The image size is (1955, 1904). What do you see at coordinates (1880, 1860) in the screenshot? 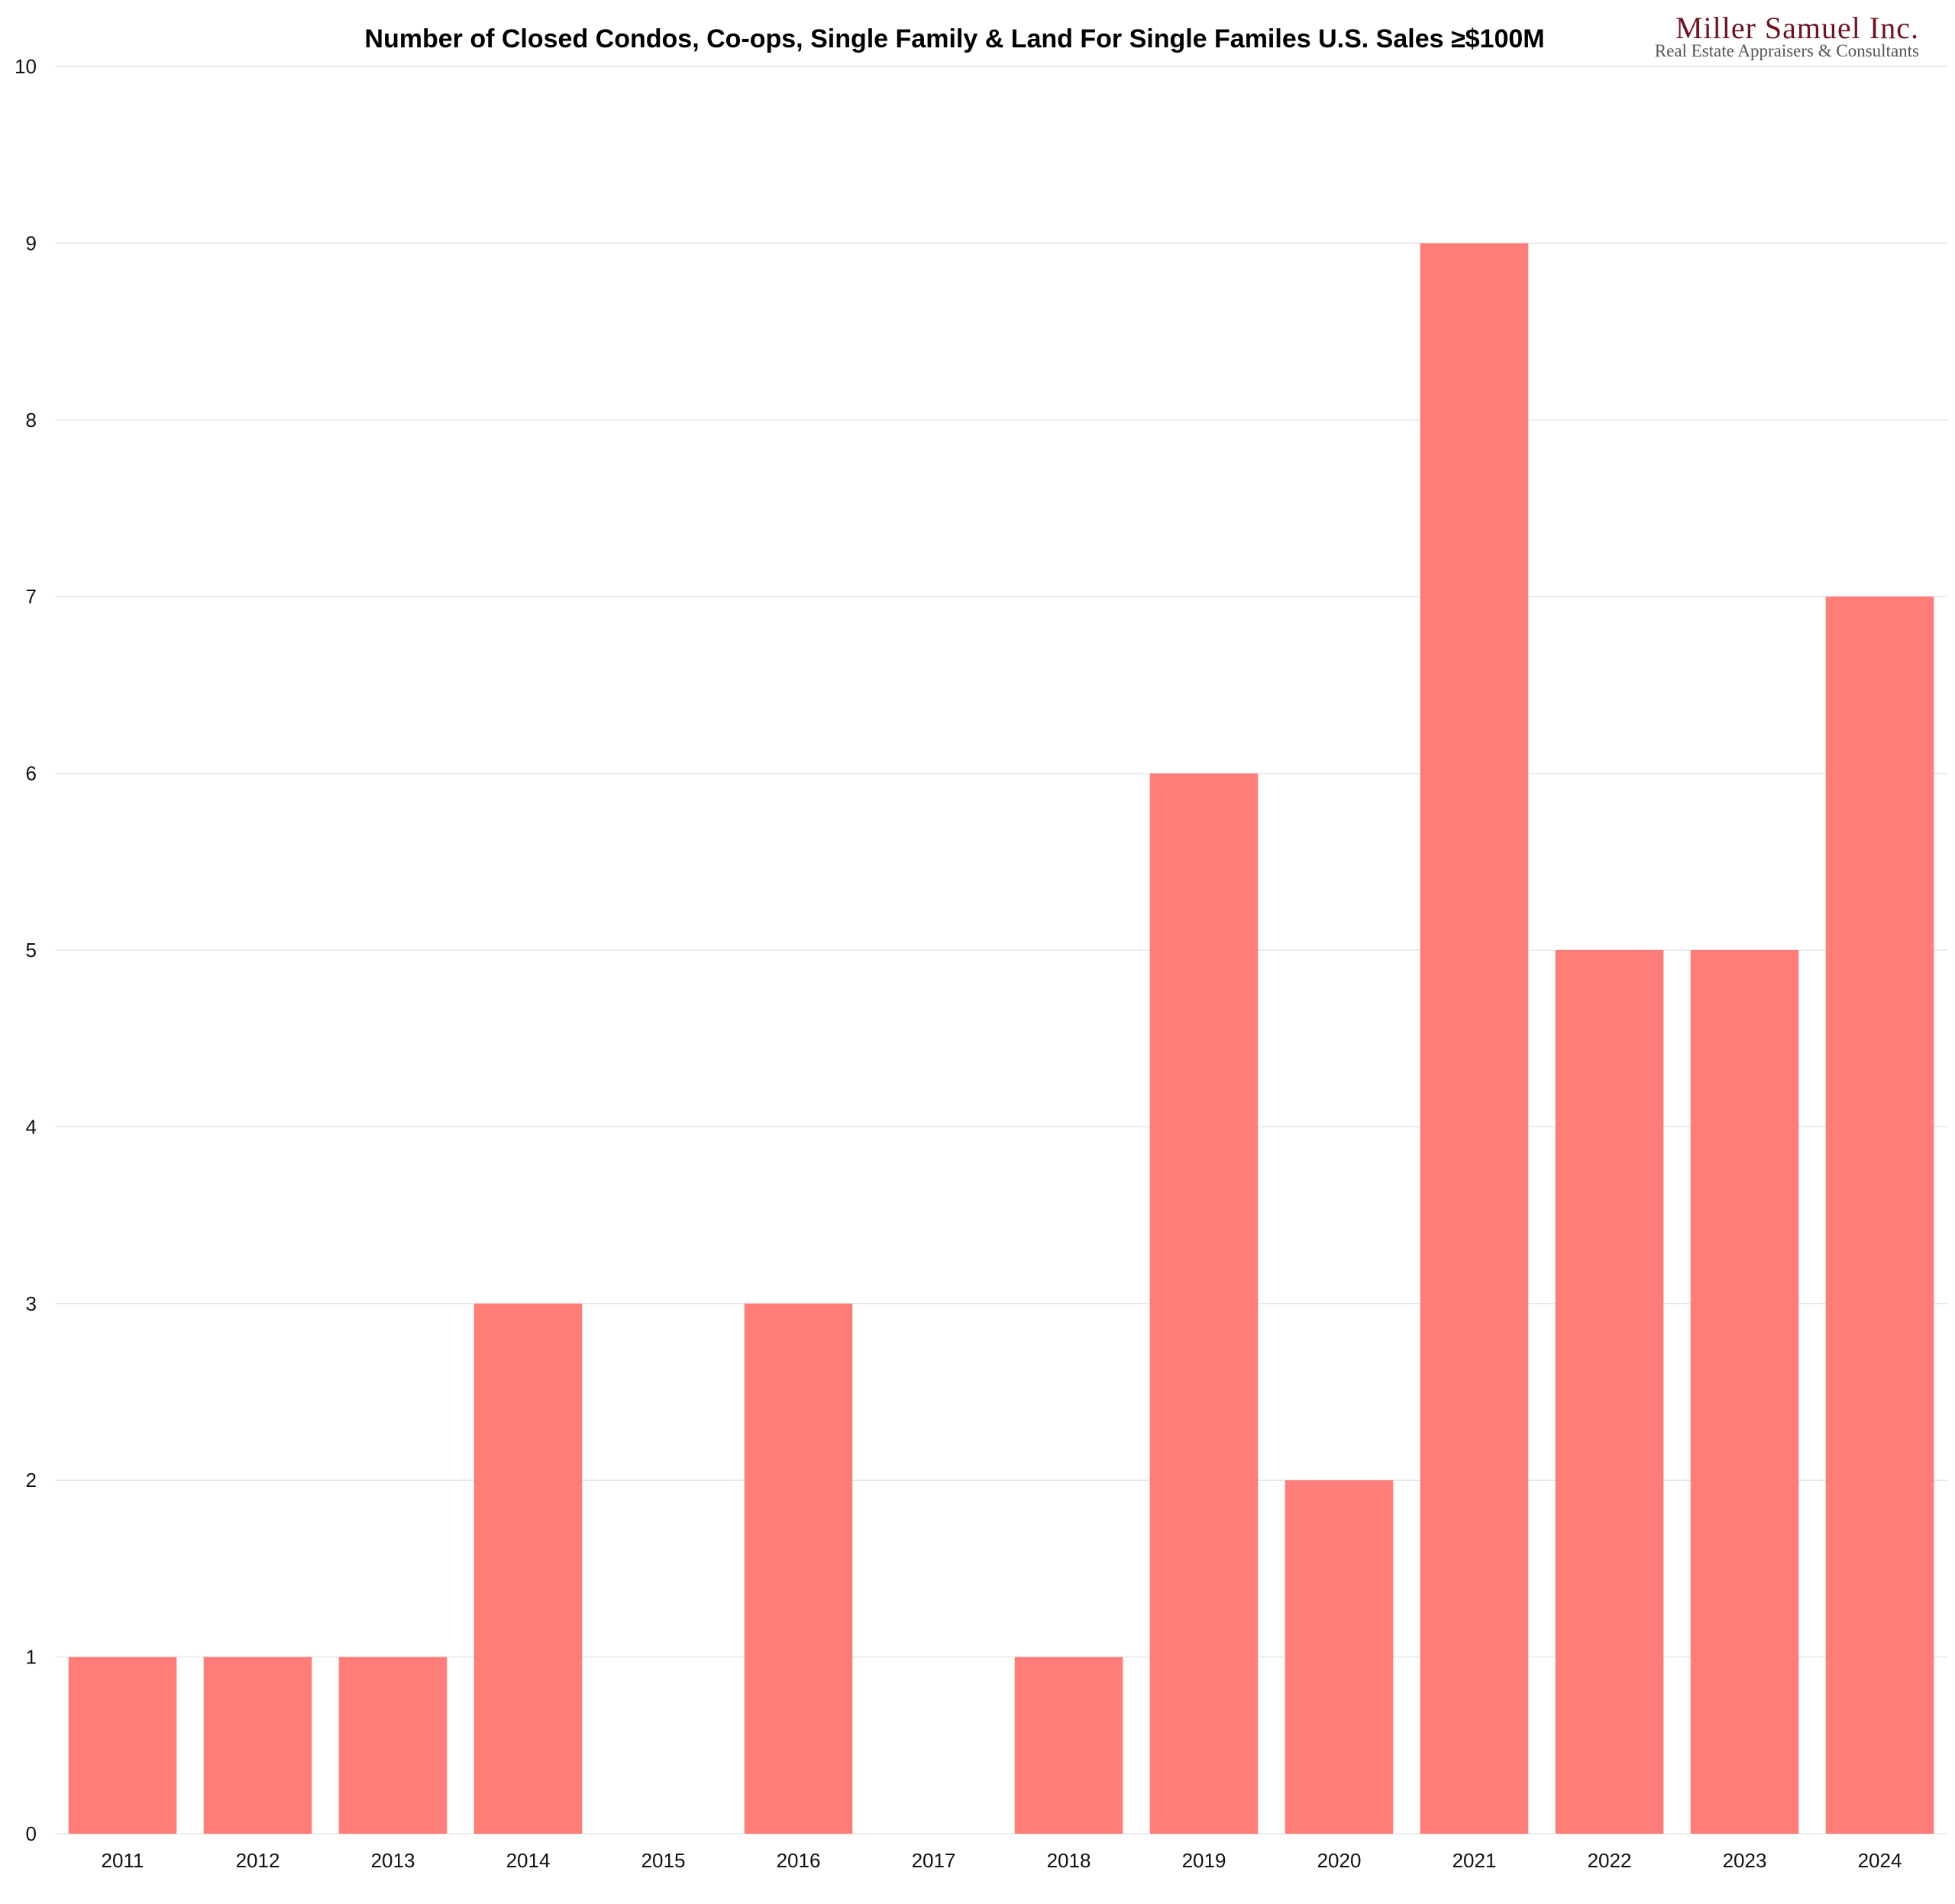
I see `x-tick-label-2024: 2024` at bounding box center [1880, 1860].